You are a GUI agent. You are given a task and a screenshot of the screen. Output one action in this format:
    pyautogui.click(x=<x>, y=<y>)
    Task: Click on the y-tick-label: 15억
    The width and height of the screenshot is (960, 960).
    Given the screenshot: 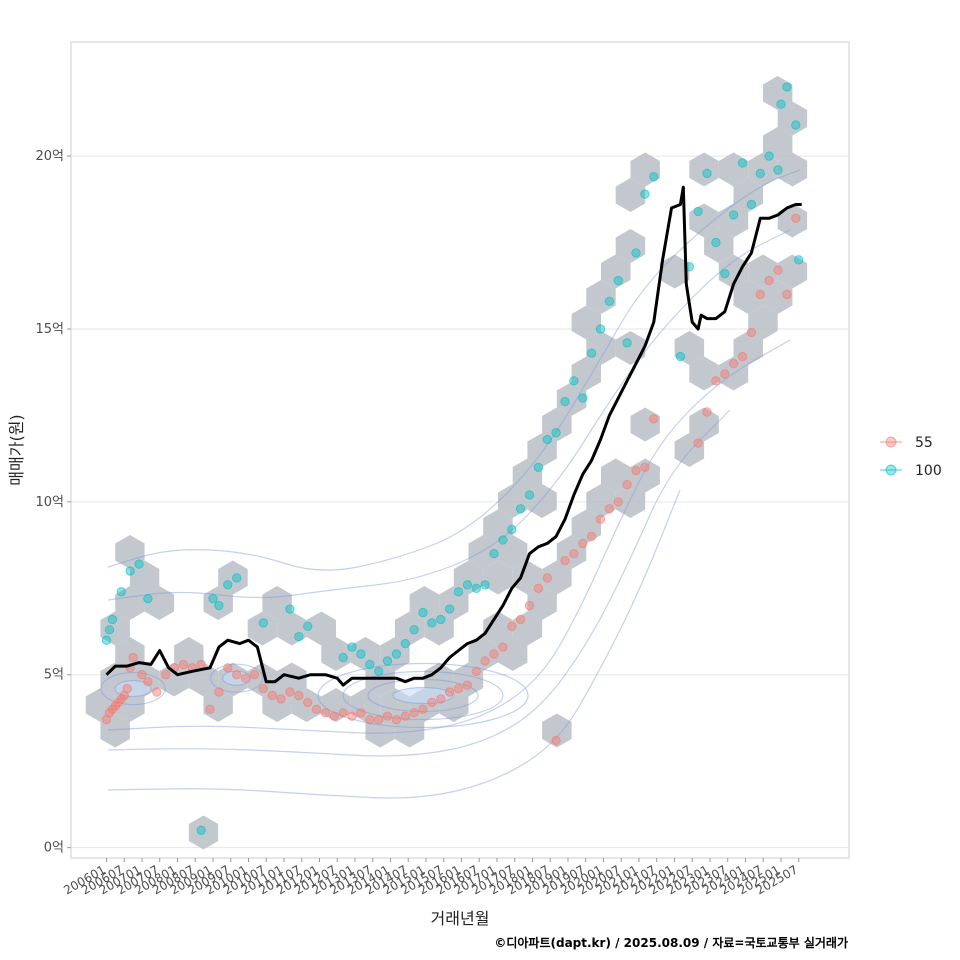 What is the action you would take?
    pyautogui.click(x=49, y=329)
    